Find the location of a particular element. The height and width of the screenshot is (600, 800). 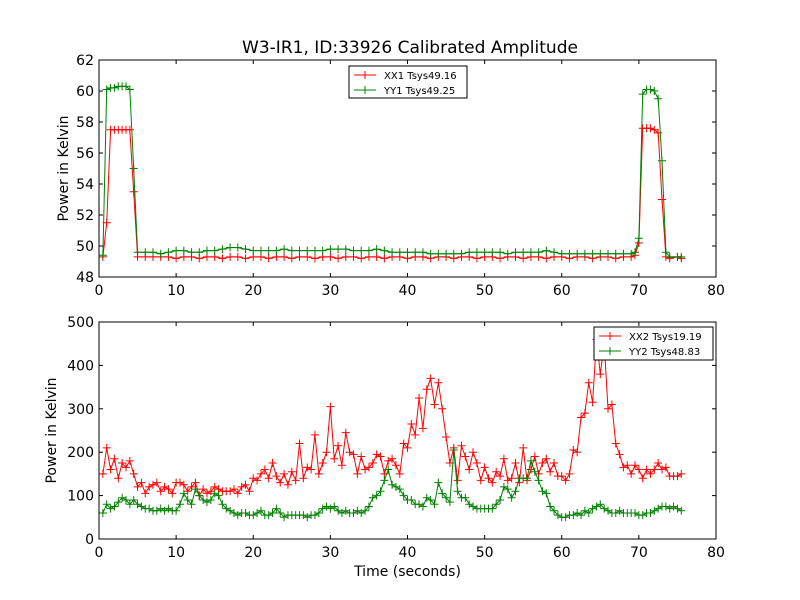

legend-box is located at coordinates (408, 82).